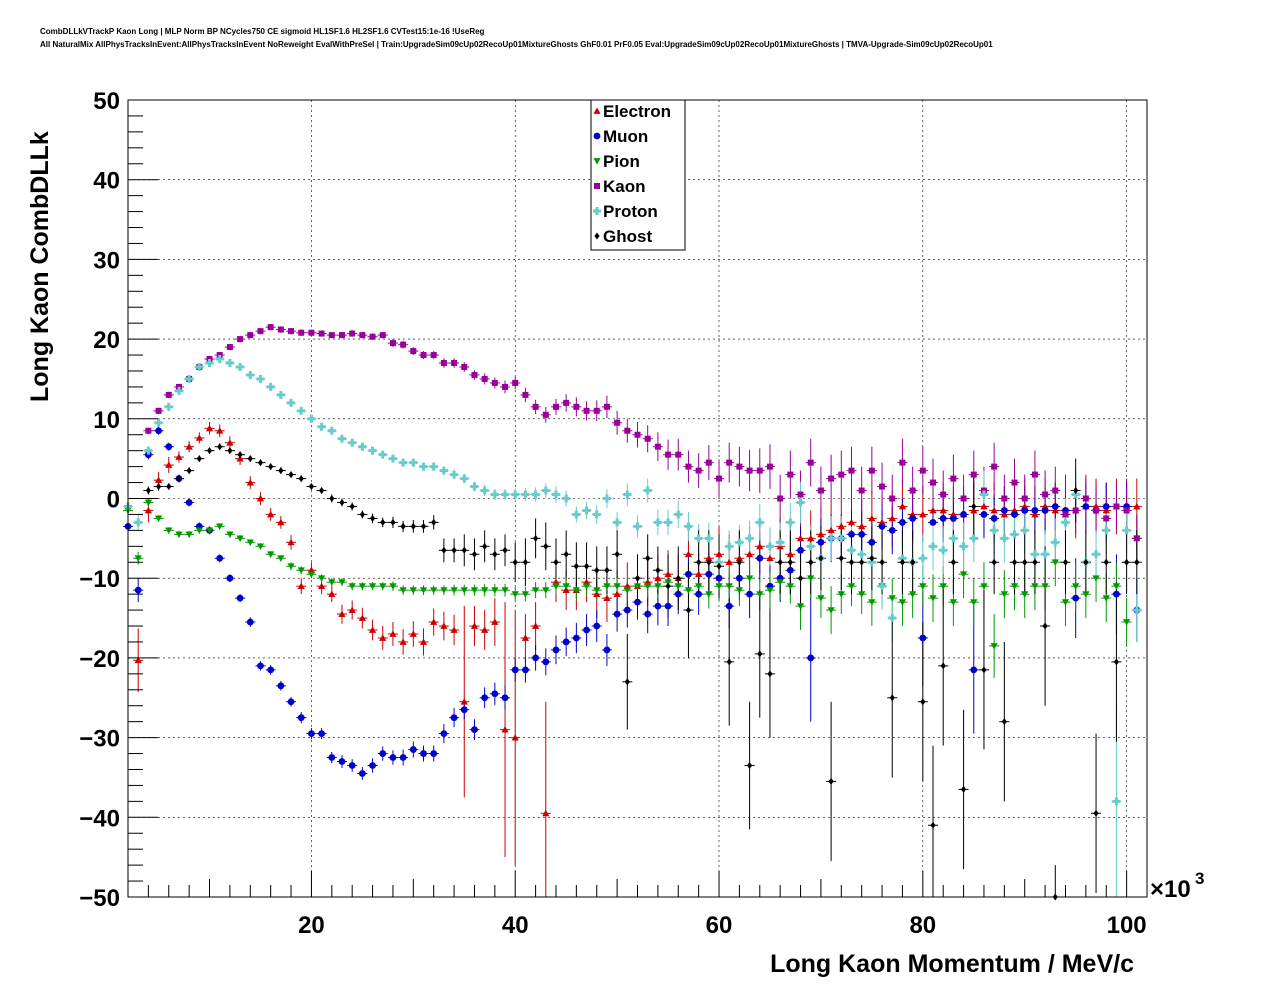  I want to click on legend-label-muon: Muon, so click(625, 136).